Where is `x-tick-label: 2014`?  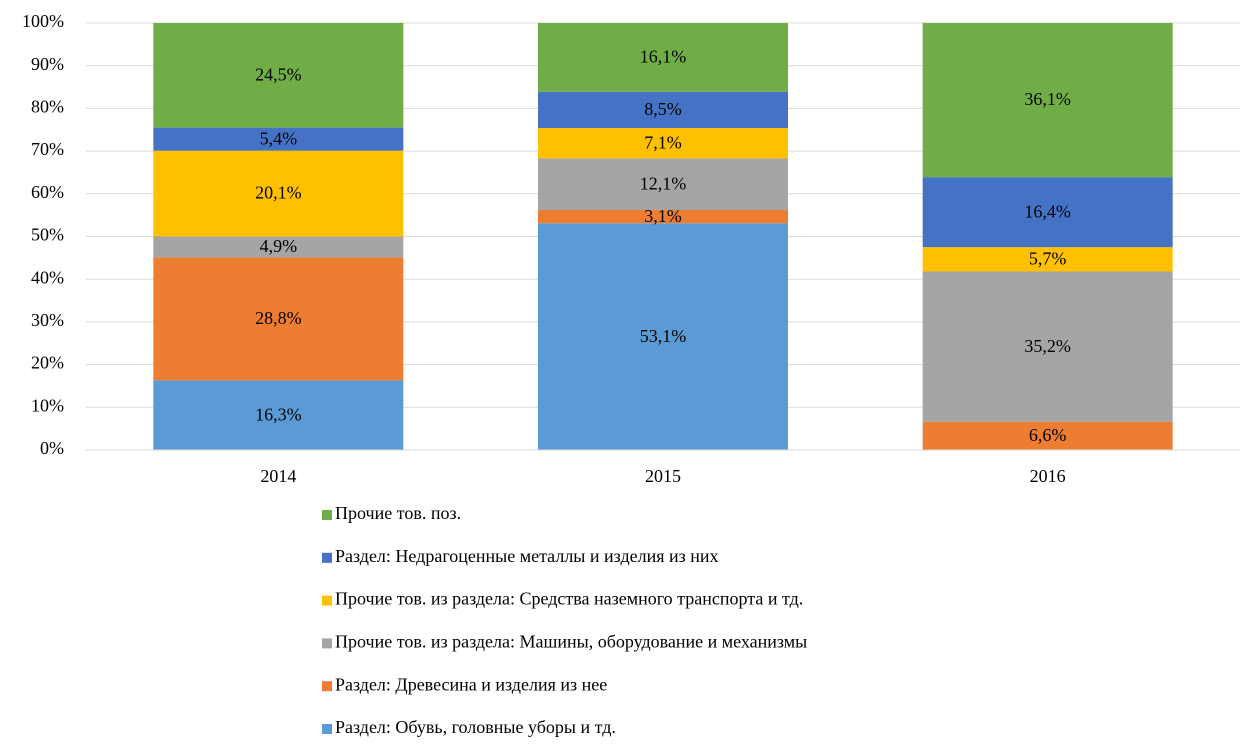
x-tick-label: 2014 is located at coordinates (278, 476).